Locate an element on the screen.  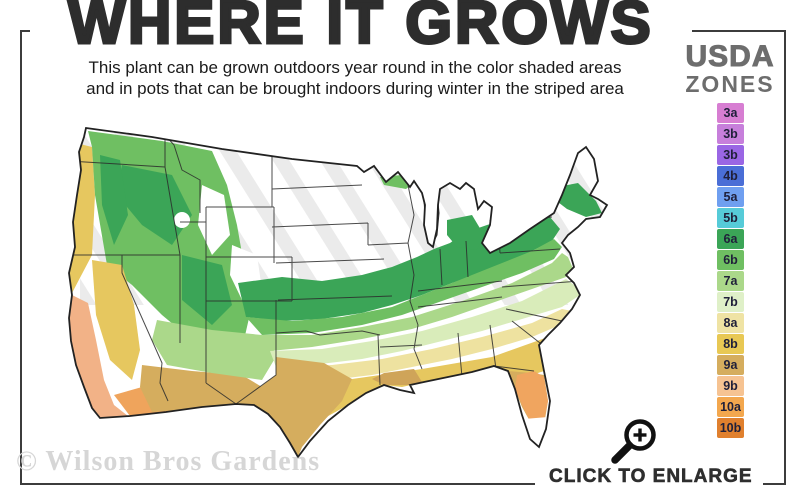
zone-chip-8a: 8a is located at coordinates (730, 323).